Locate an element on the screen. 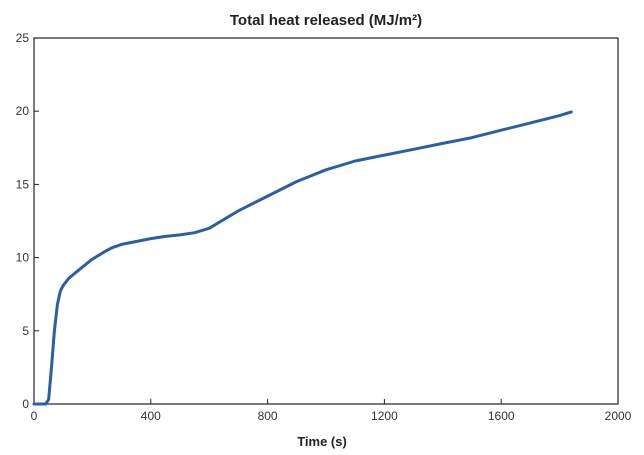  x-tick-label: 0 is located at coordinates (34, 416).